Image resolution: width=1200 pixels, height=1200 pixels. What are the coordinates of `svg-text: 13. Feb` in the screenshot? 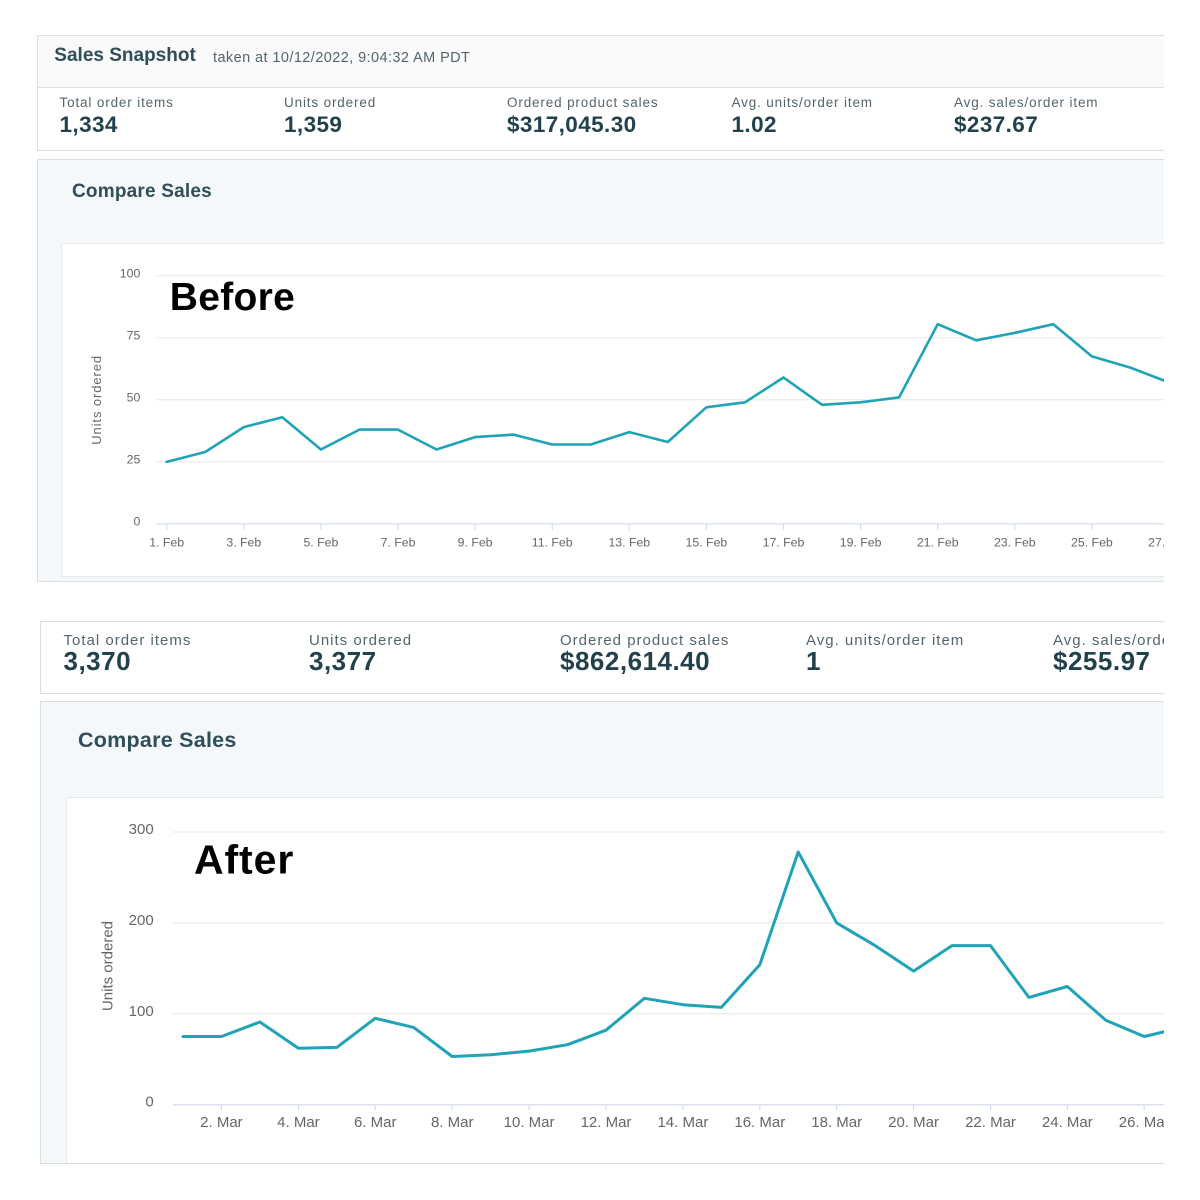 It's located at (629, 542).